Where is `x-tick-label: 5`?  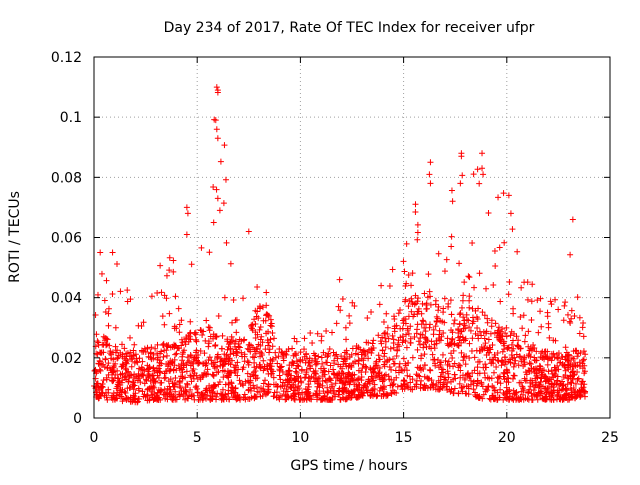
x-tick-label: 5 is located at coordinates (197, 438).